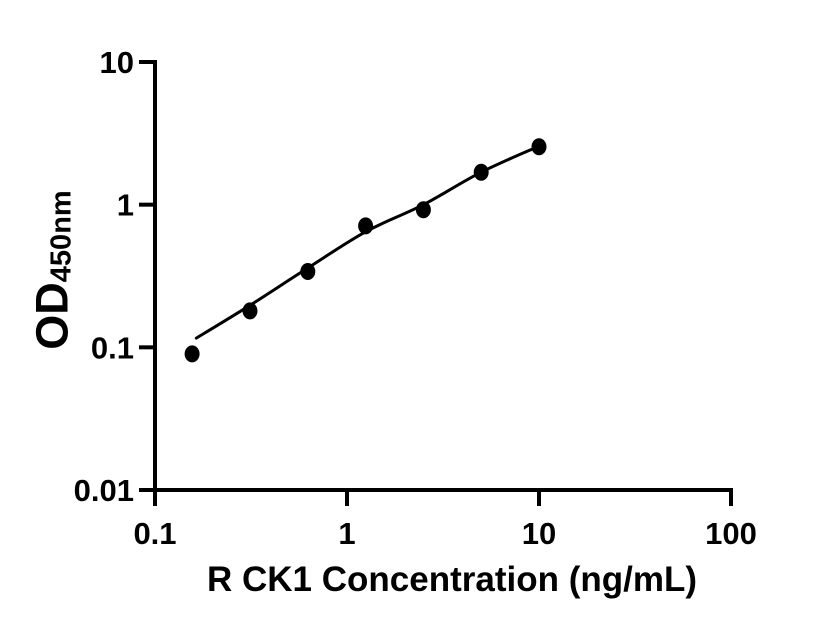  I want to click on x-tick-label: 100, so click(731, 533).